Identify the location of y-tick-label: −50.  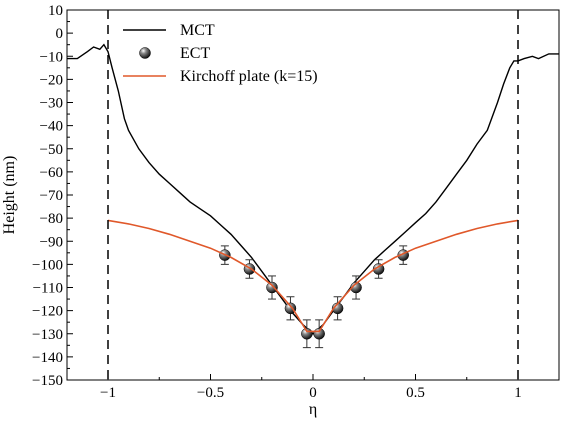
(51, 150).